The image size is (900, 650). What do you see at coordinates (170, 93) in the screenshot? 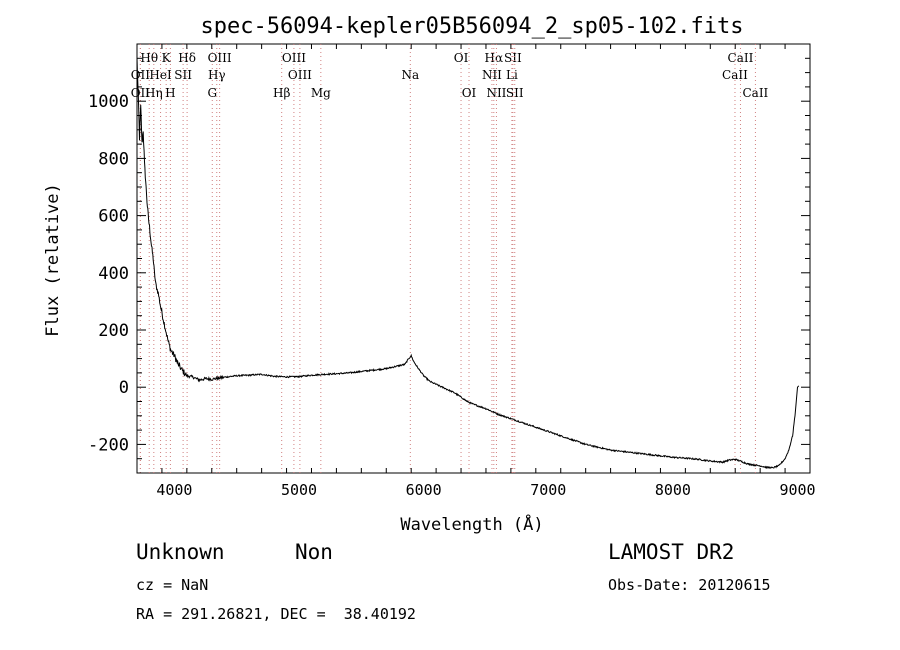
I see `marker-label: H` at bounding box center [170, 93].